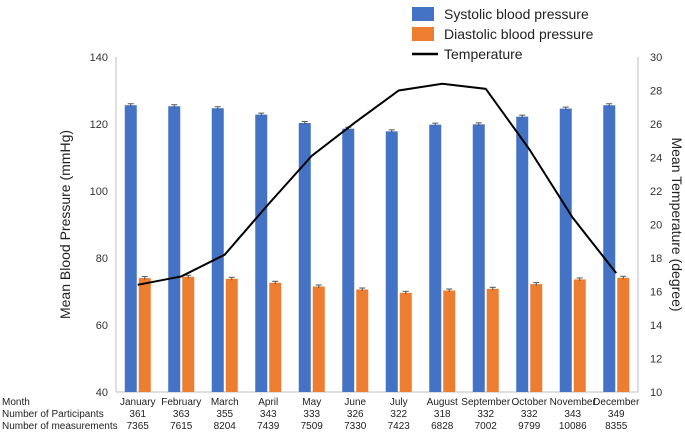 The height and width of the screenshot is (434, 685). What do you see at coordinates (529, 402) in the screenshot?
I see `x-tick-label-month: October` at bounding box center [529, 402].